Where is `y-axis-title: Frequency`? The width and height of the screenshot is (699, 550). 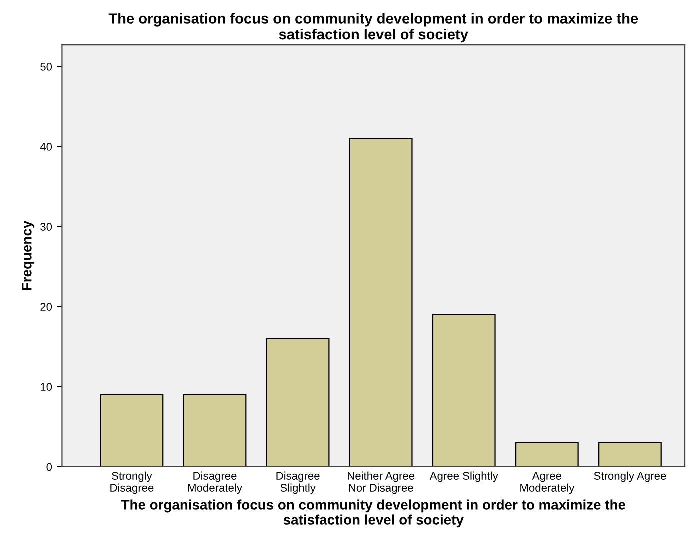 y-axis-title: Frequency is located at coordinates (28, 255).